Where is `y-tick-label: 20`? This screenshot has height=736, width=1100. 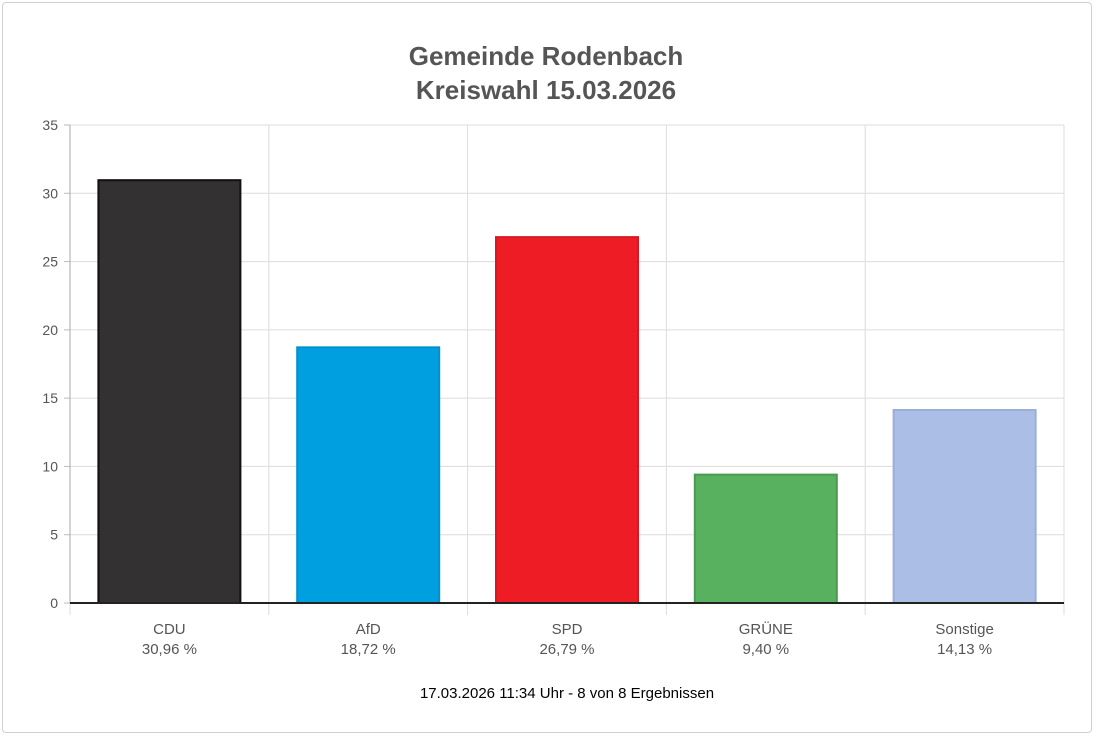 y-tick-label: 20 is located at coordinates (50, 330).